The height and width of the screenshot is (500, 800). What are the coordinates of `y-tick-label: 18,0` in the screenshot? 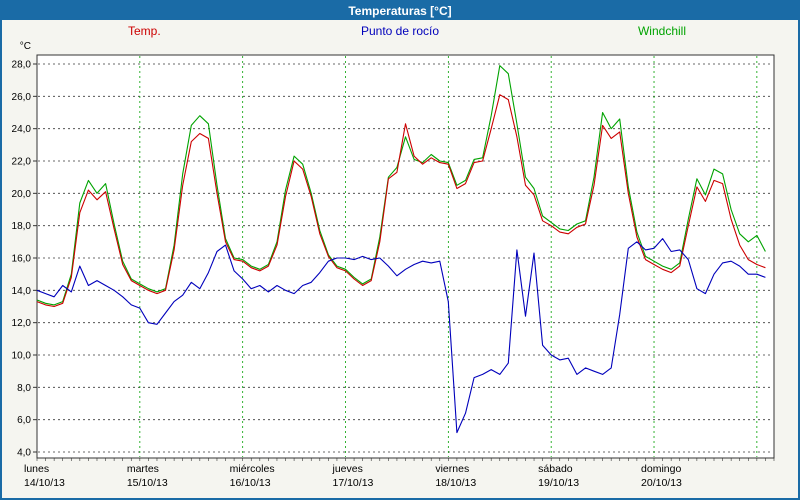 It's located at (22, 226).